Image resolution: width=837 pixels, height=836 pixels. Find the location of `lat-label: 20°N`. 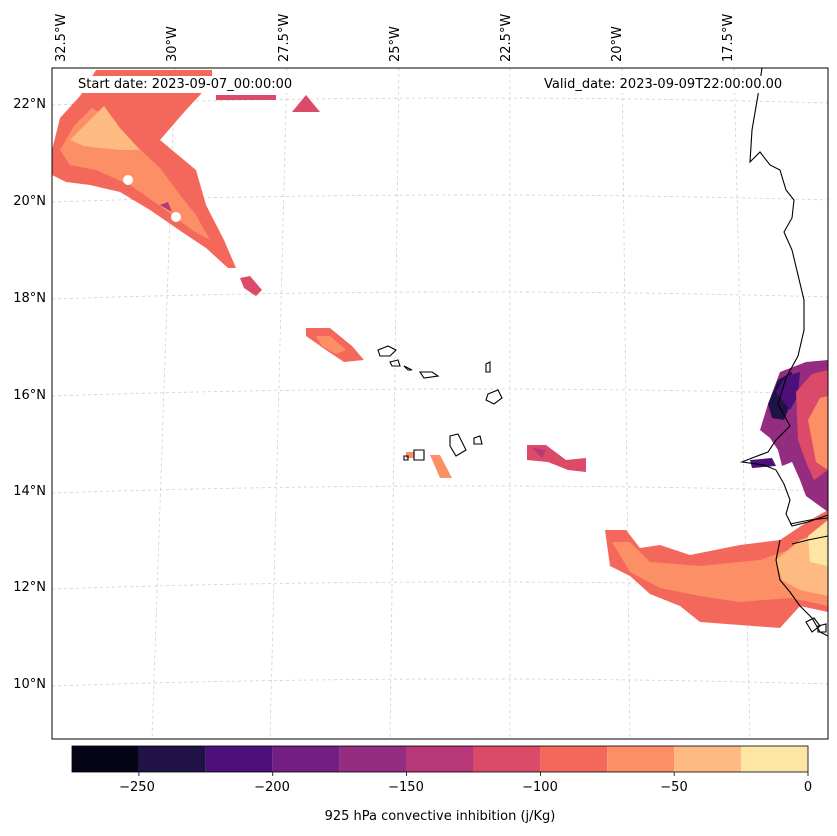

lat-label: 20°N is located at coordinates (29, 201).